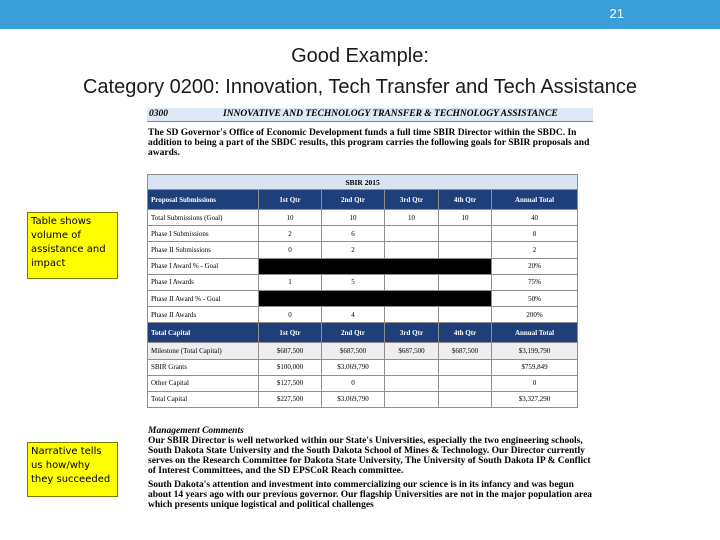 The width and height of the screenshot is (720, 540). Describe the element at coordinates (203, 367) in the screenshot. I see `table-cell: SBIR Grants` at that location.